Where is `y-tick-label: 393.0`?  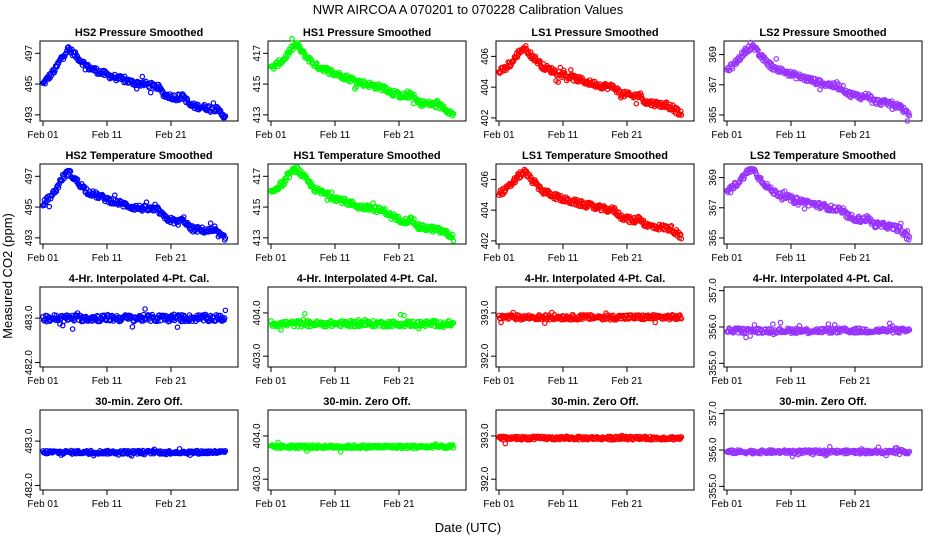
y-tick-label: 393.0 is located at coordinates (485, 312).